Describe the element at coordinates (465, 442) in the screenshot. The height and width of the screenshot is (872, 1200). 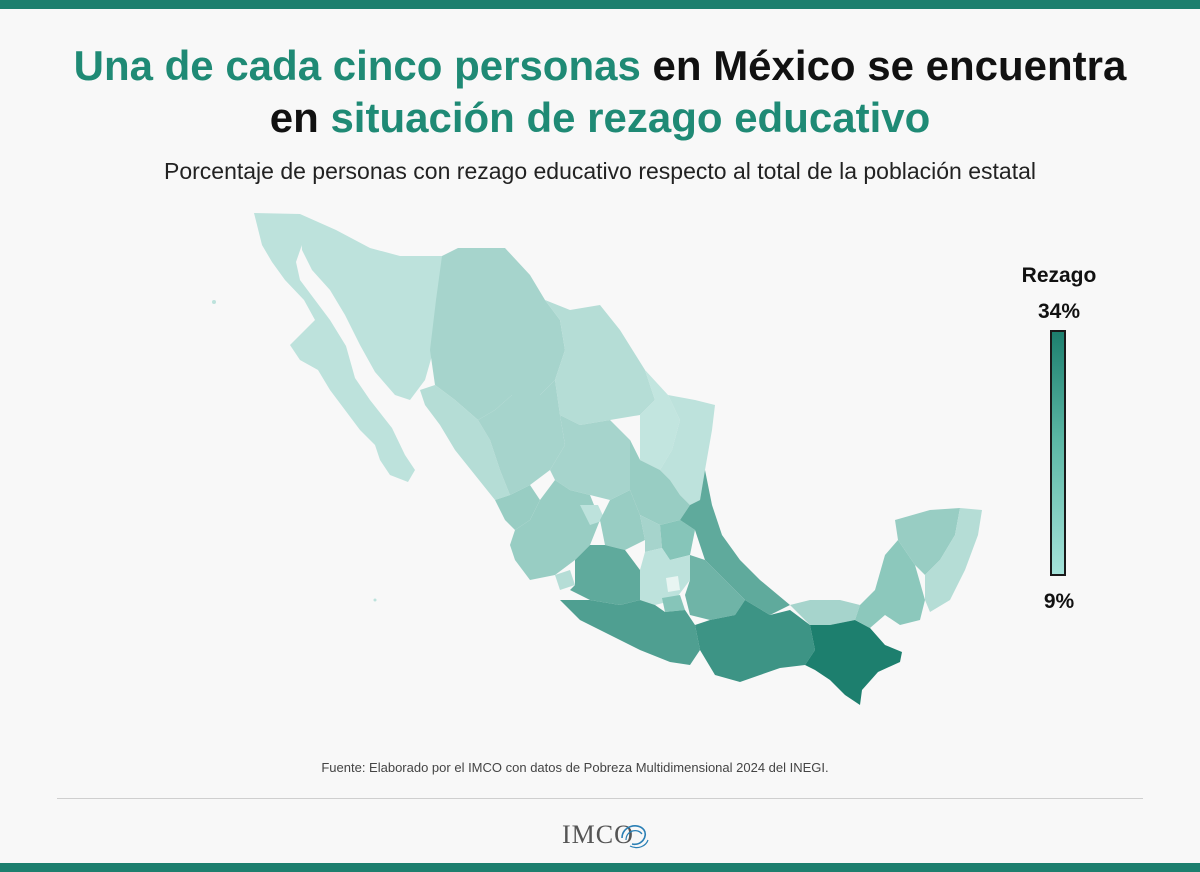
I see `state-sinaloa` at that location.